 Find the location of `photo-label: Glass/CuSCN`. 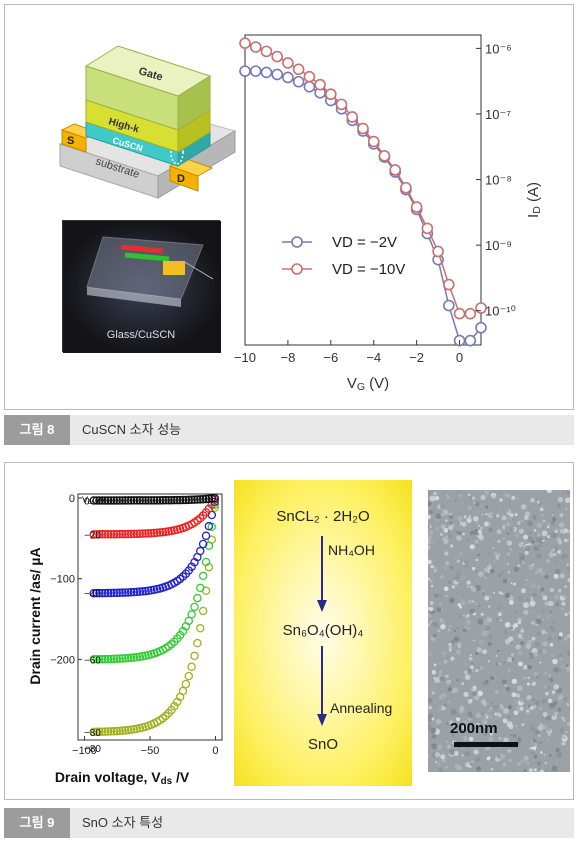

photo-label: Glass/CuSCN is located at coordinates (141, 335).